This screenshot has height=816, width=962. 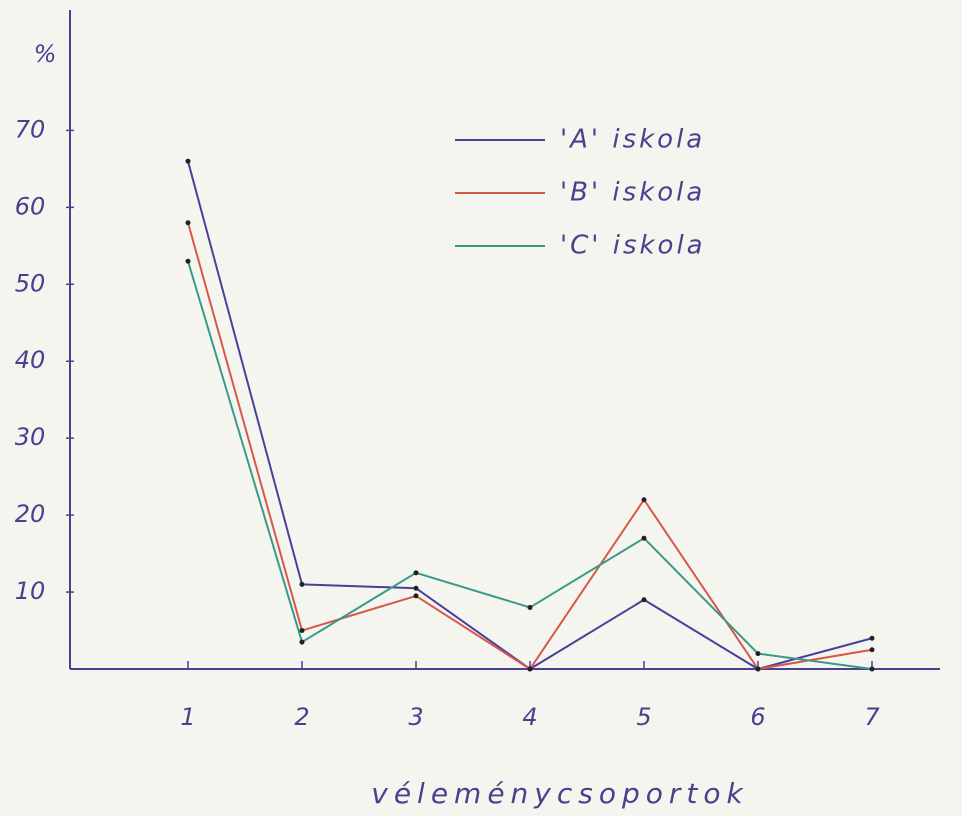 I want to click on x-tick-label: 6, so click(x=757, y=717).